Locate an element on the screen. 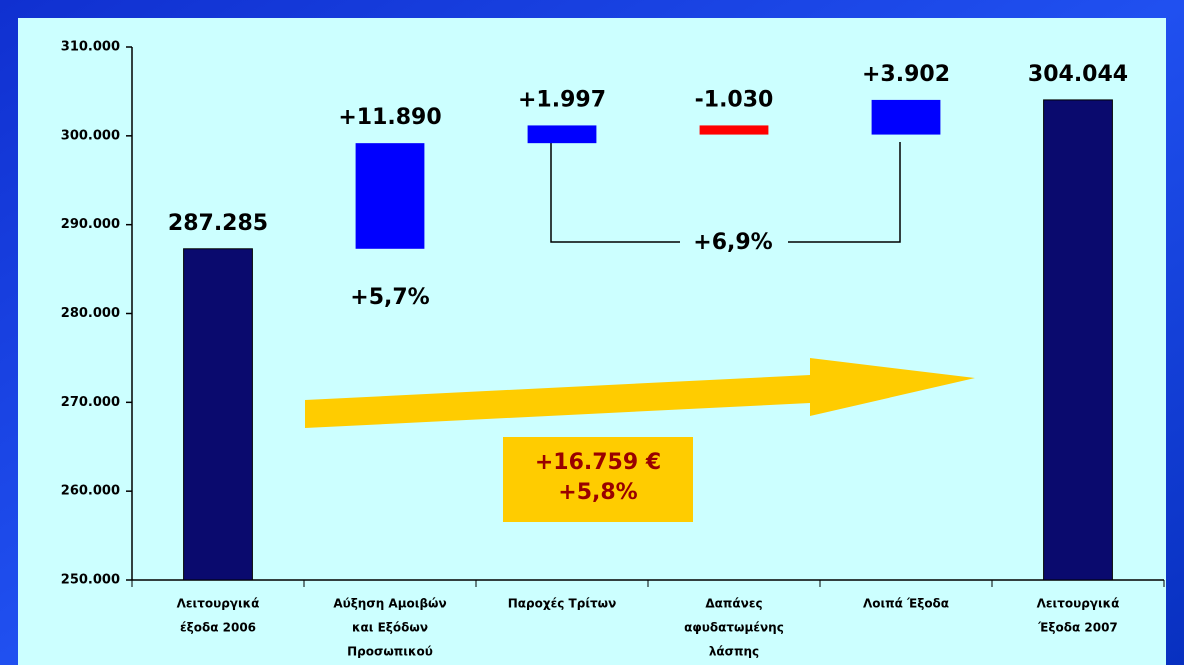 The height and width of the screenshot is (665, 1184). value-label: +11.890 is located at coordinates (389, 117).